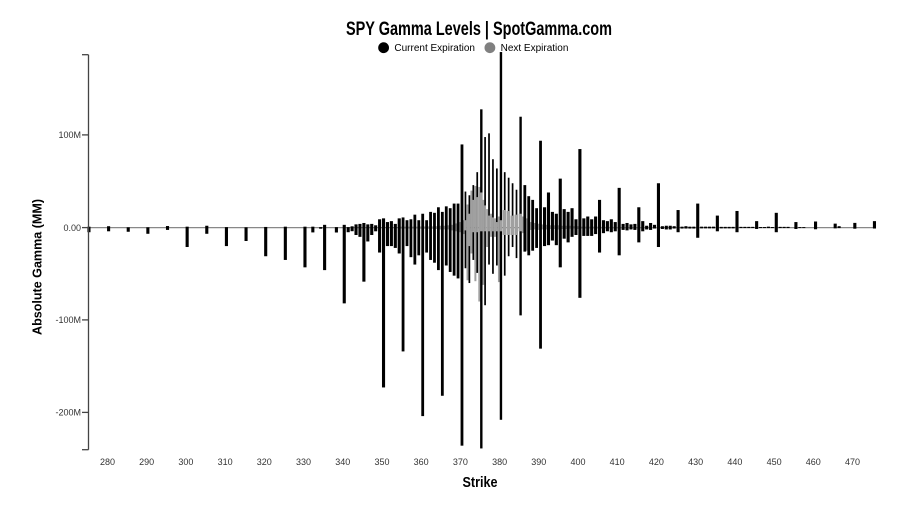 Image resolution: width=919 pixels, height=522 pixels. What do you see at coordinates (342, 462) in the screenshot?
I see `svg-text: 340` at bounding box center [342, 462].